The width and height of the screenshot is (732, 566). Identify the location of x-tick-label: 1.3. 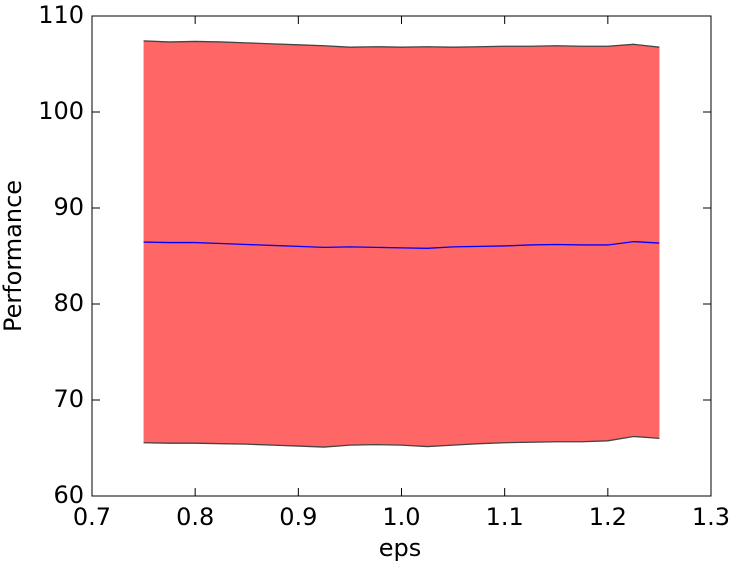
(711, 517).